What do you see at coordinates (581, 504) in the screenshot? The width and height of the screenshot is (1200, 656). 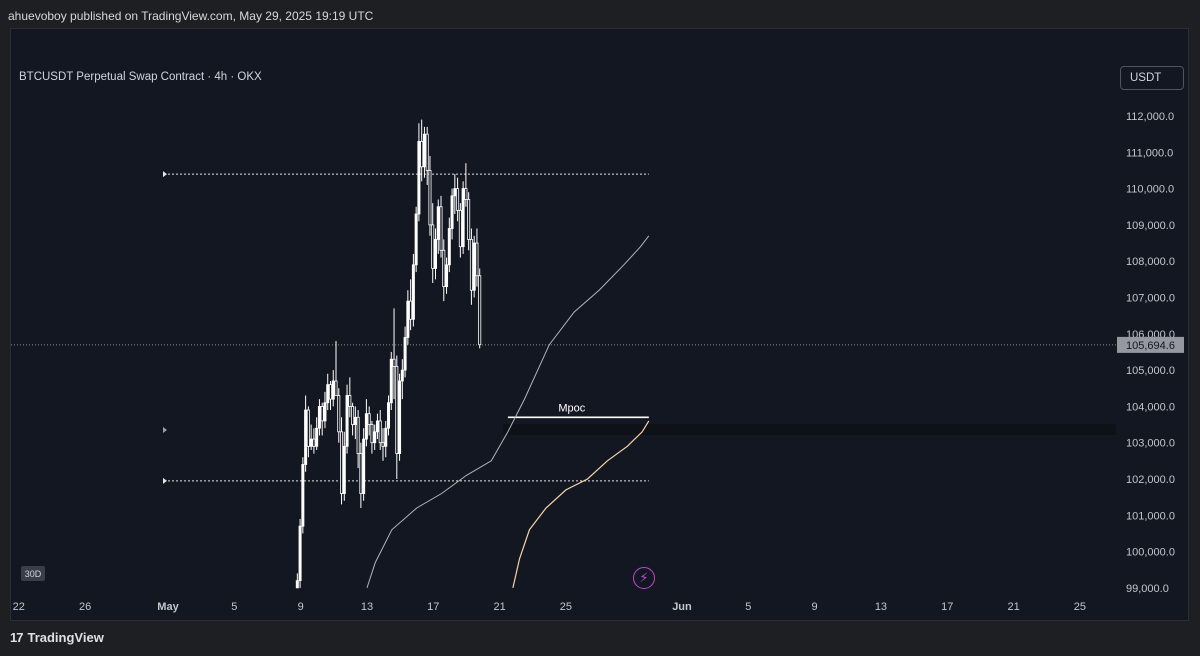 I see `ma-slow-line` at bounding box center [581, 504].